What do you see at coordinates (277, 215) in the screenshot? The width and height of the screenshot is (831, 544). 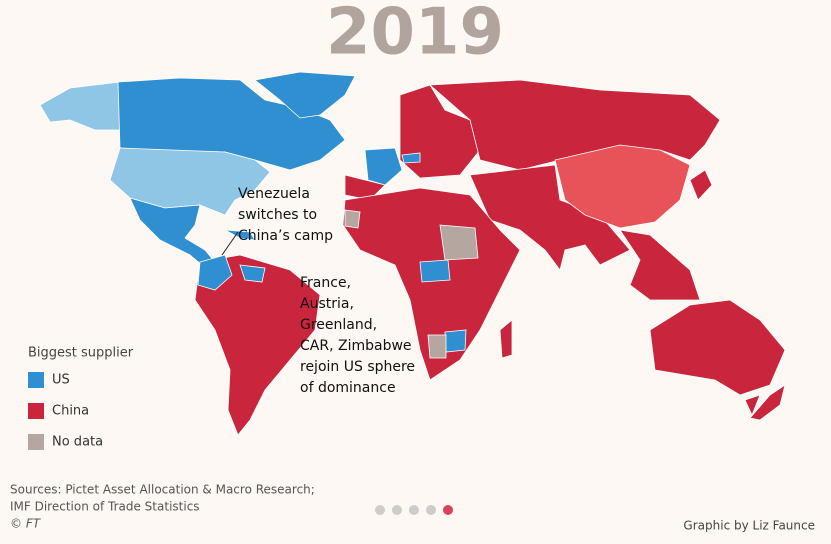 I see `annotation-line: switches to` at bounding box center [277, 215].